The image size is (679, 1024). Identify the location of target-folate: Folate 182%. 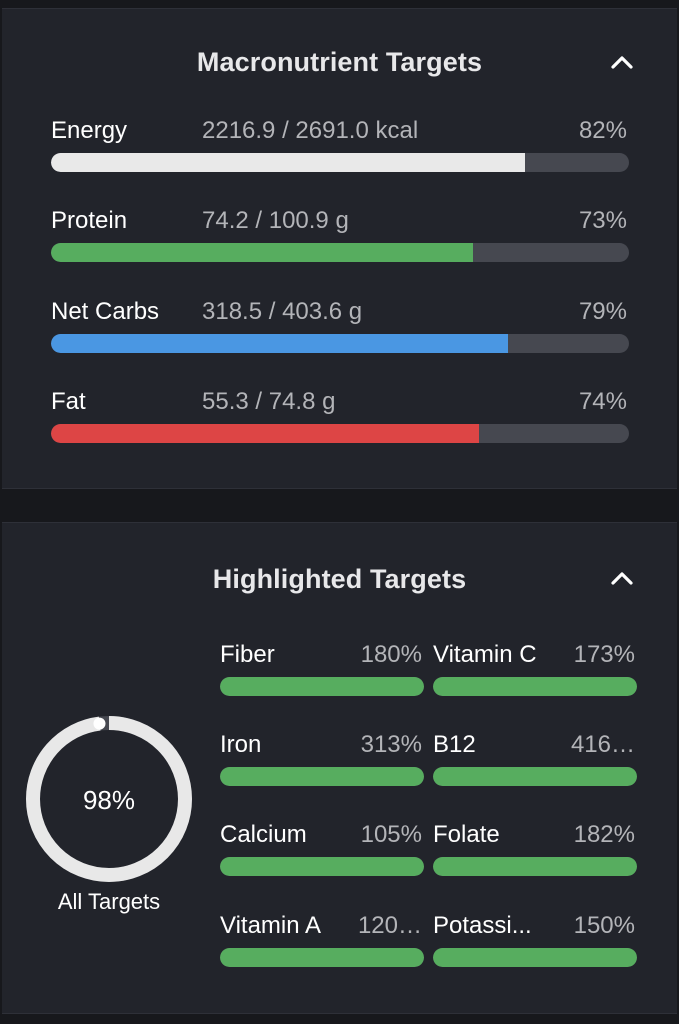
(535, 851).